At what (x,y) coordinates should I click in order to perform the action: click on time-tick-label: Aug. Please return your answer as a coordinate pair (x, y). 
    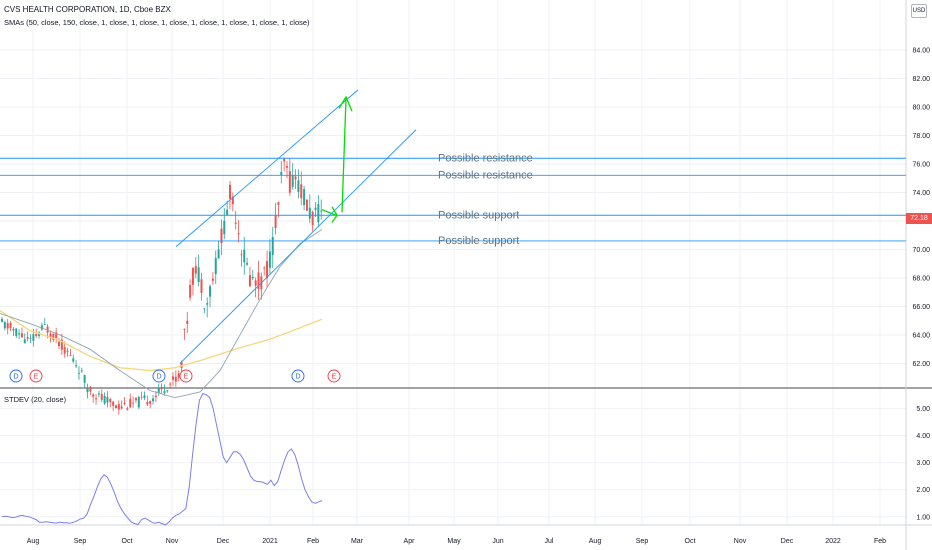
    Looking at the image, I should click on (595, 541).